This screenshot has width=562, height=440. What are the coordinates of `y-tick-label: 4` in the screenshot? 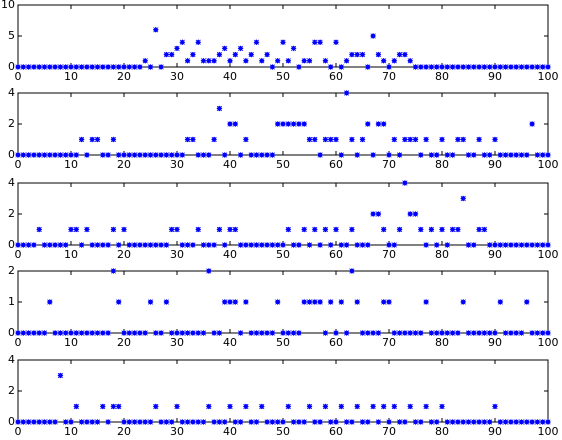 It's located at (11, 92).